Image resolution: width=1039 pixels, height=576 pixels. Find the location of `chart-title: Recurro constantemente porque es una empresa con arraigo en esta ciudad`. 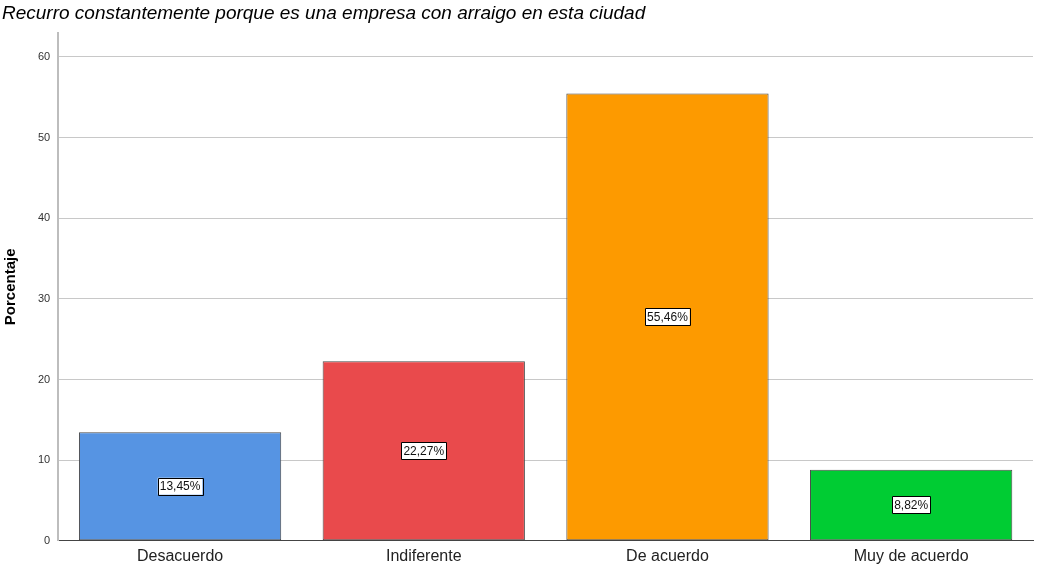

chart-title: Recurro constantemente porque es una empresa con arraigo en esta ciudad is located at coordinates (324, 12).